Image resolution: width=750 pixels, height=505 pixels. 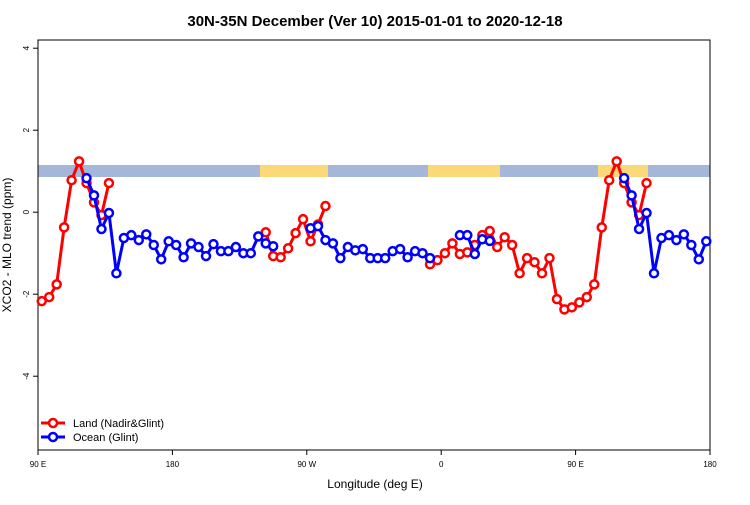 I want to click on y-tick-label: 4, so click(x=26, y=47).